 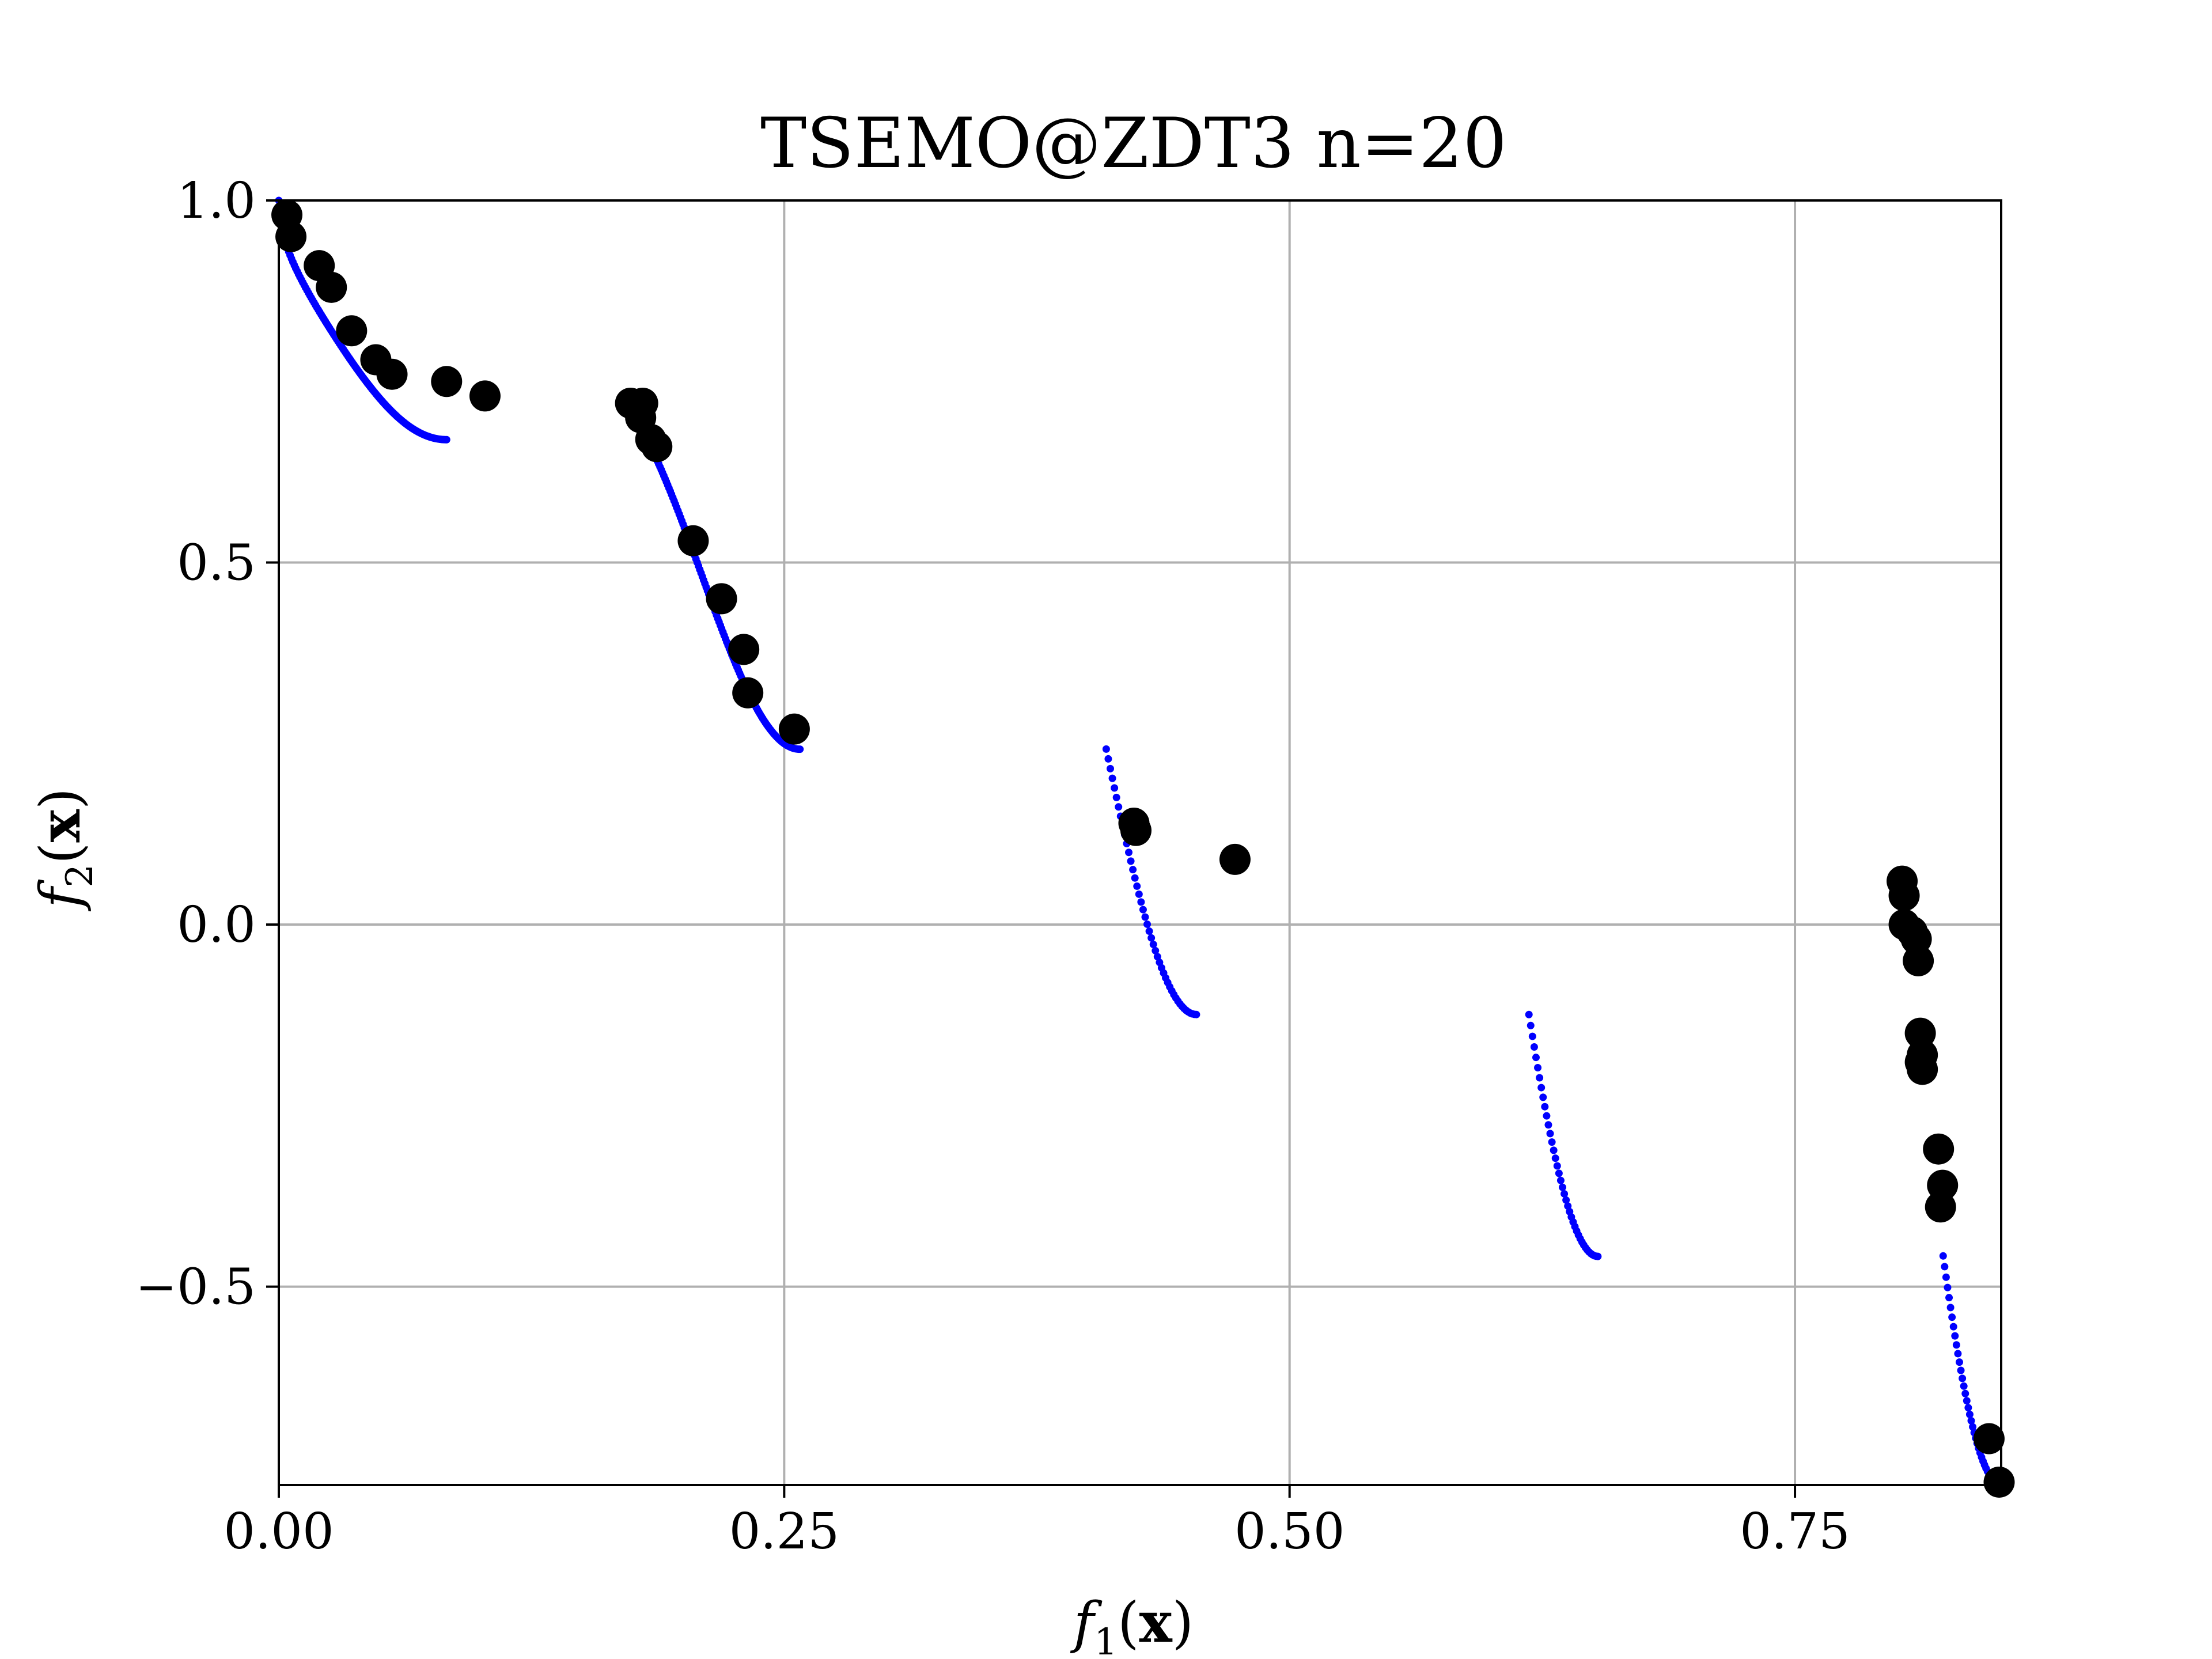 I want to click on chart-title: TSEMO@ZDT3 n=20, so click(x=1133, y=144).